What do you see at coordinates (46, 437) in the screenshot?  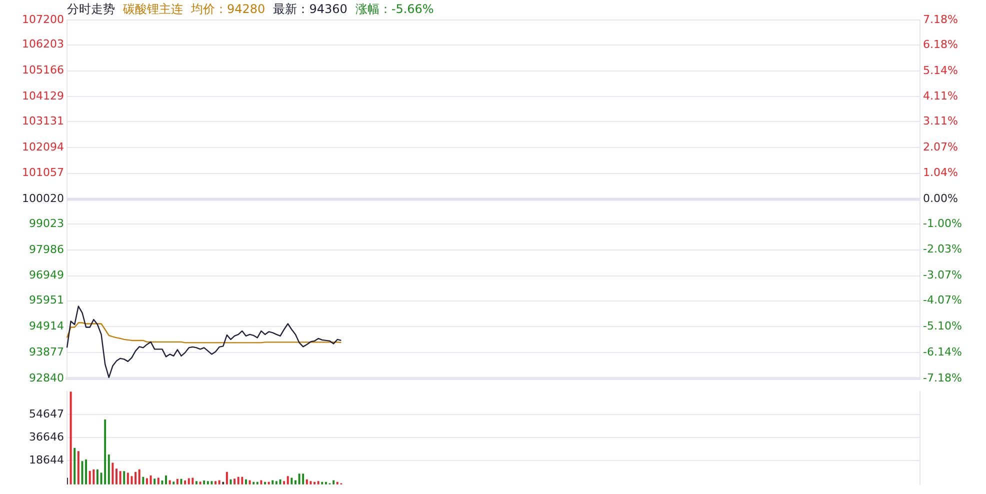 I see `y-tick-label: 36646` at bounding box center [46, 437].